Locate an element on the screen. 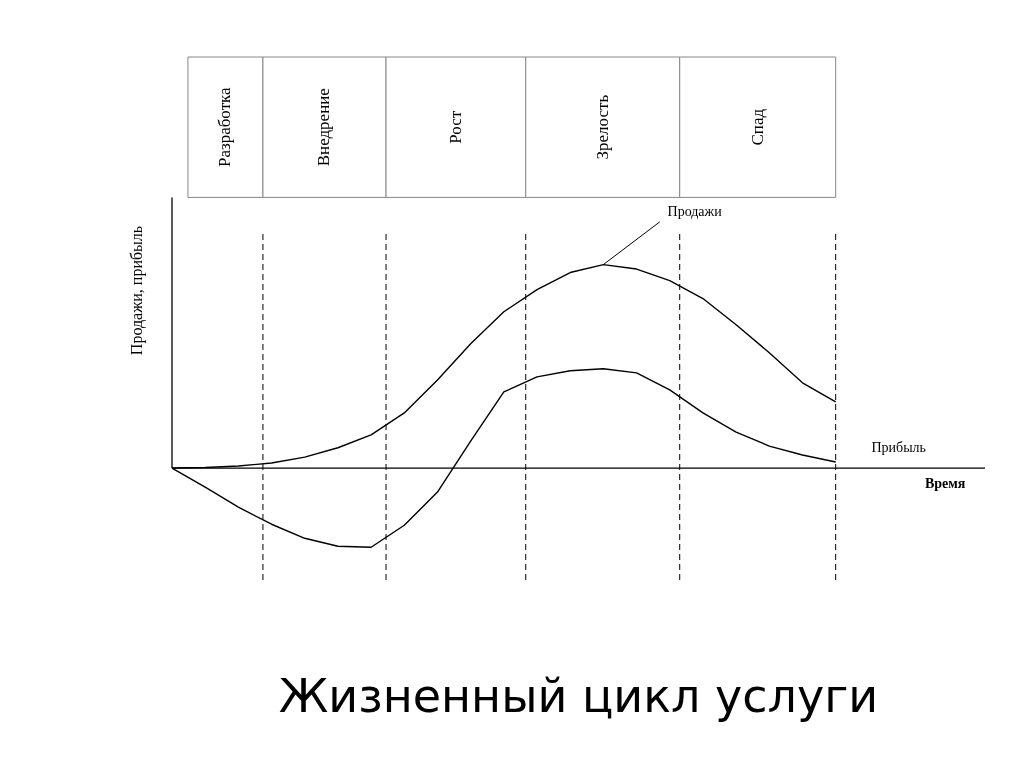 The width and height of the screenshot is (1024, 768). text: Жизненный цикл услуги is located at coordinates (578, 695).